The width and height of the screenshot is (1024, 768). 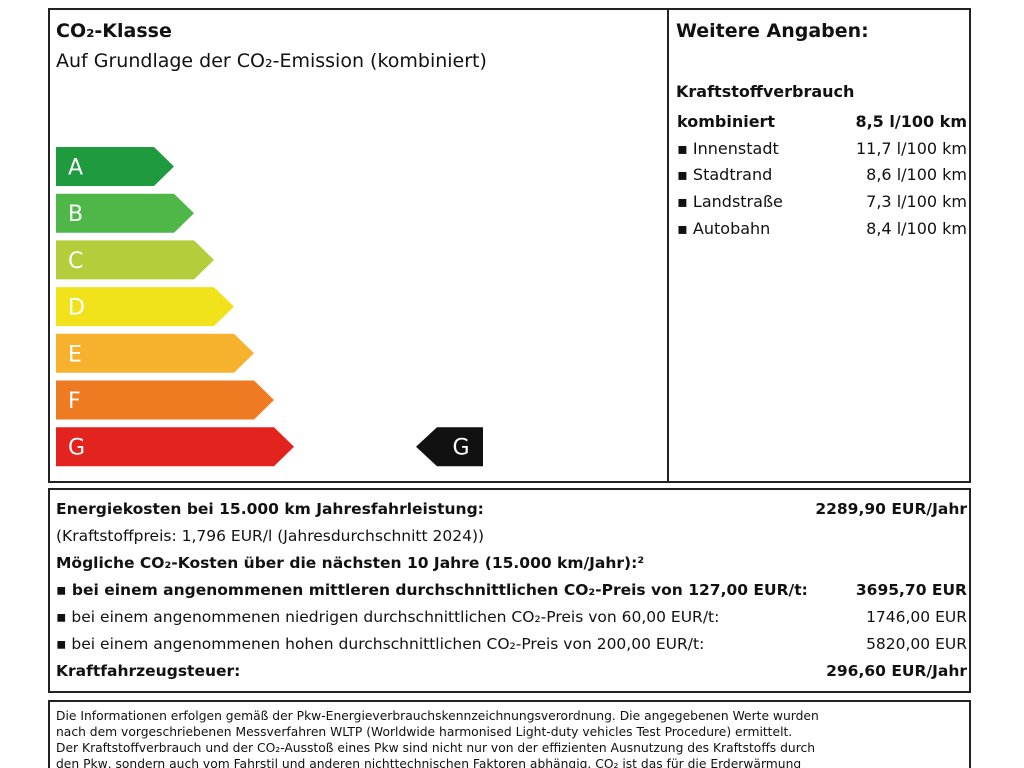 I want to click on fuel-label: ▪ Innenstadt, so click(x=728, y=148).